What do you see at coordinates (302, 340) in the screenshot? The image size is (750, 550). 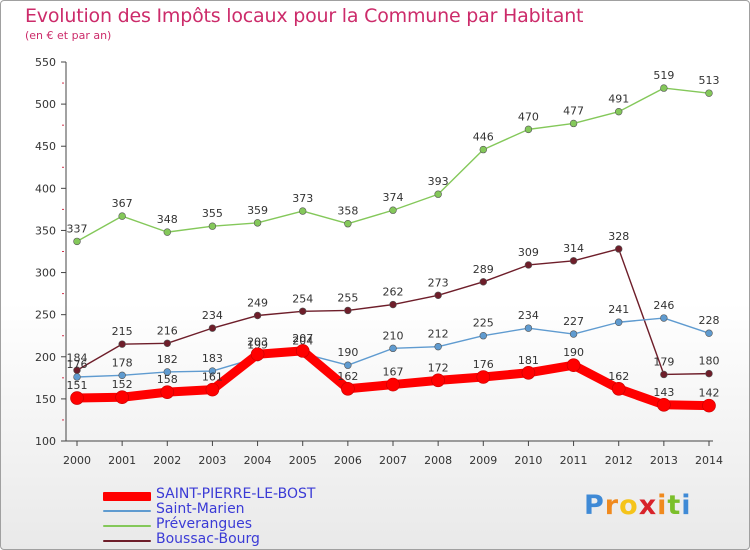 I see `data-label-saint-marien: 204` at bounding box center [302, 340].